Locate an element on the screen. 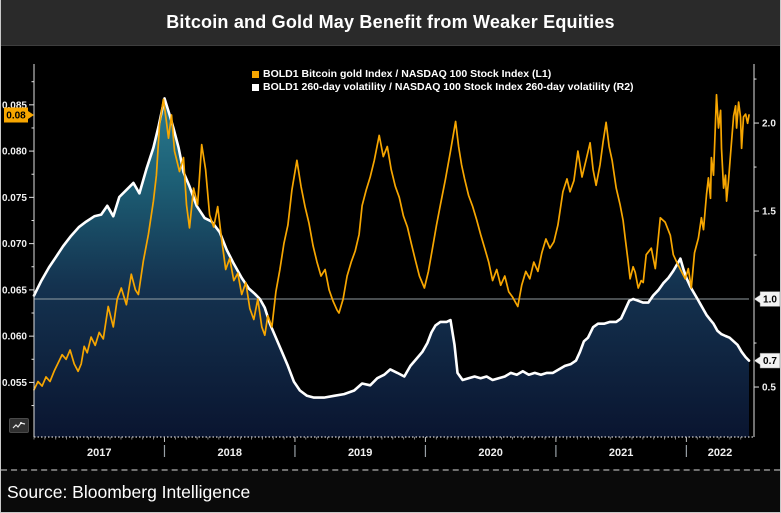 This screenshot has width=781, height=513. svg-text: 0.060 is located at coordinates (14, 337).